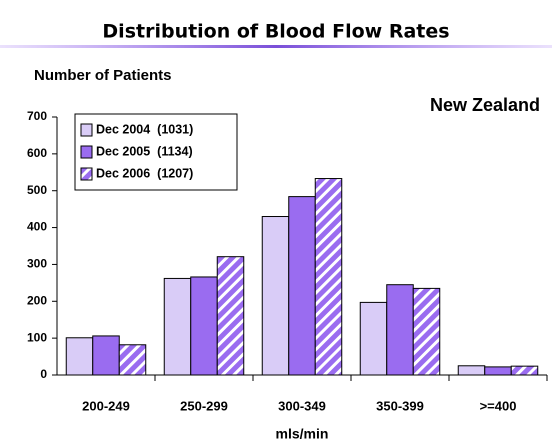 This screenshot has height=444, width=552. Describe the element at coordinates (275, 32) in the screenshot. I see `chart-title: Distribution of Blood Flow Rates` at that location.